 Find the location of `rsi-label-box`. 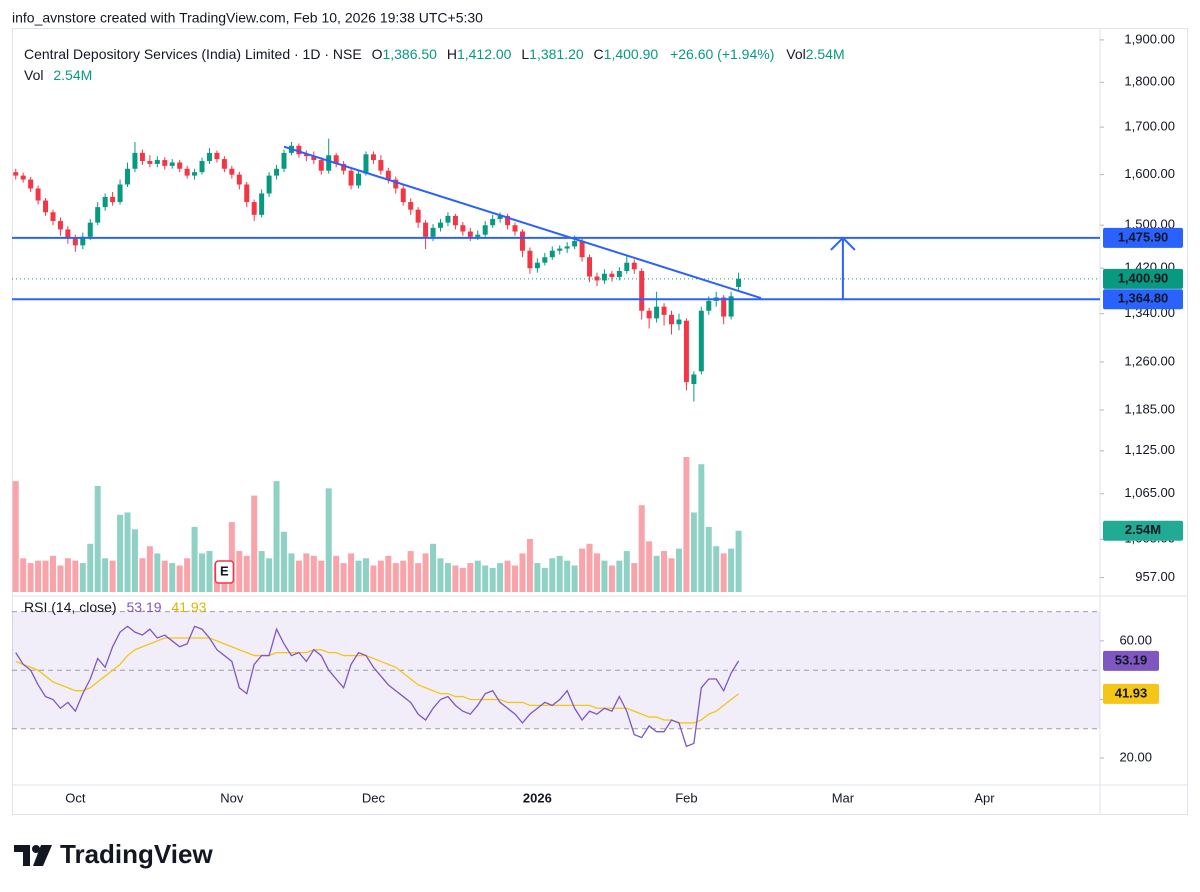

rsi-label-box is located at coordinates (1131, 660).